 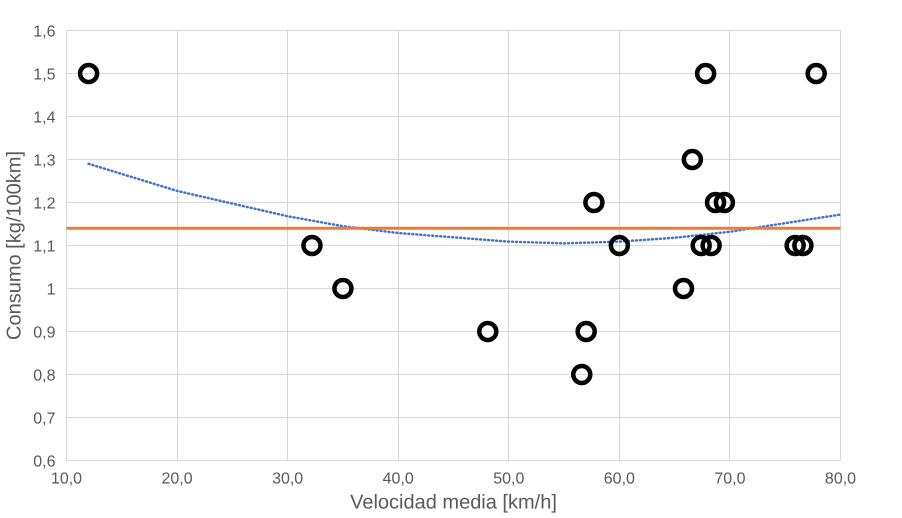 What do you see at coordinates (620, 479) in the screenshot?
I see `x-tick-label: 60,0` at bounding box center [620, 479].